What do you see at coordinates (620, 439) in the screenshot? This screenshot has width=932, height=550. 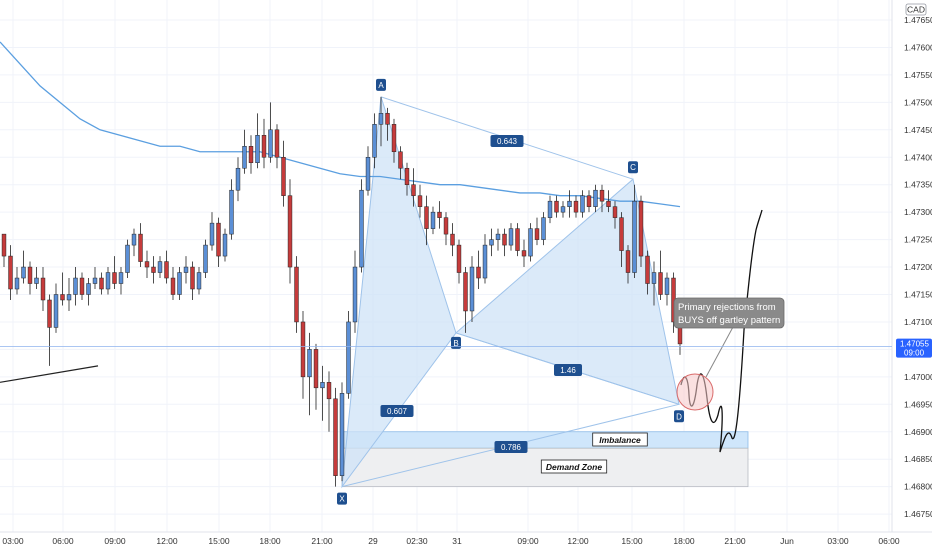 I see `imbalance-label-bg` at bounding box center [620, 439].